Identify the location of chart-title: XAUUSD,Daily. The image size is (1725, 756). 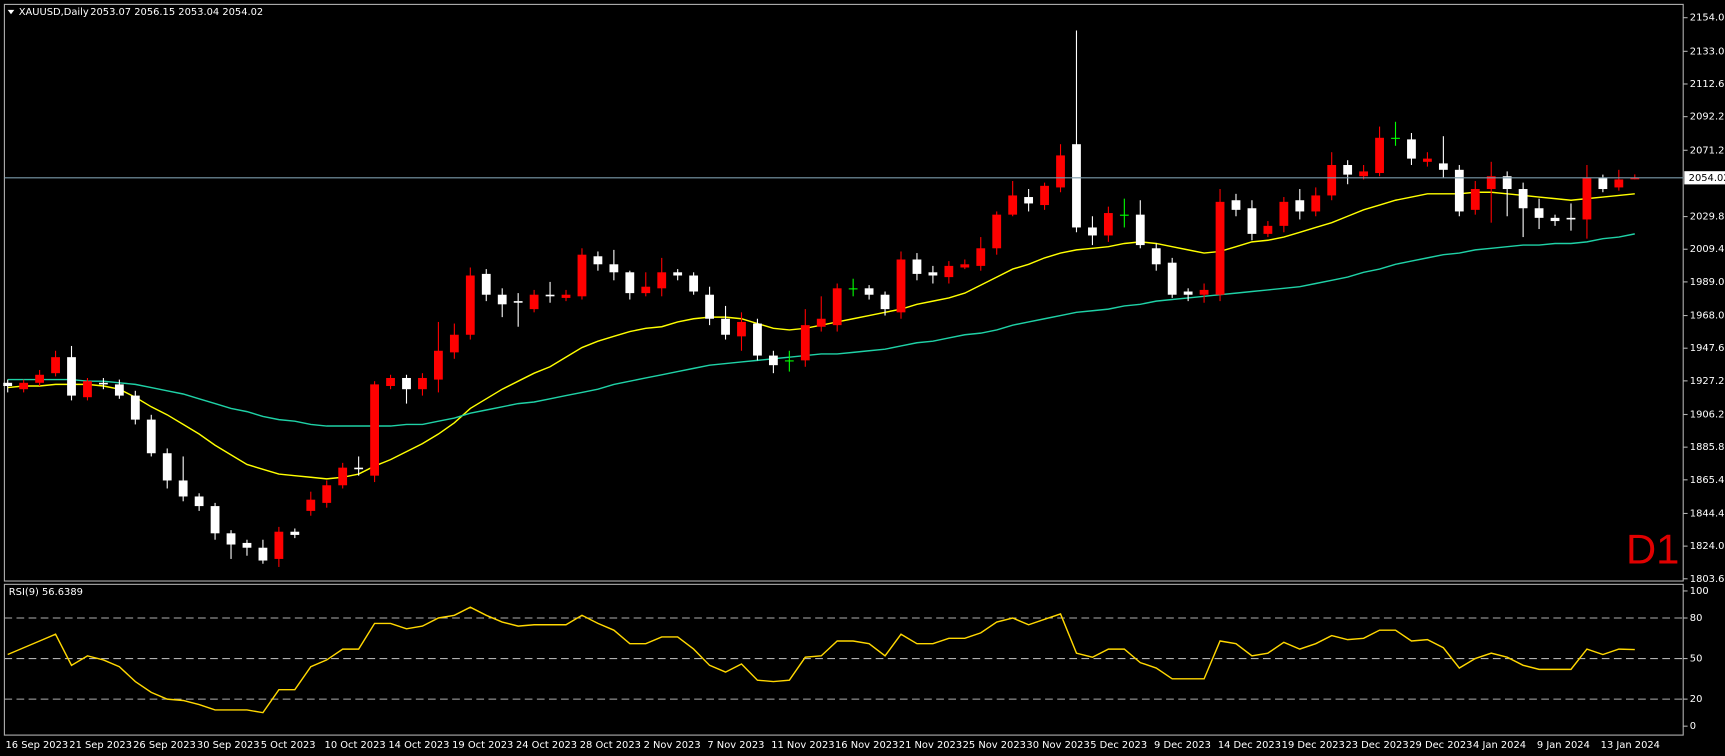
(54, 12).